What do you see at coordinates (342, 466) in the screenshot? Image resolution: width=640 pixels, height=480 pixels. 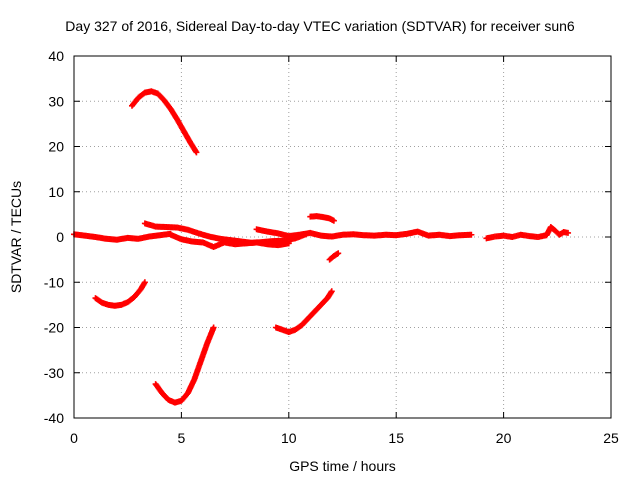 I see `x-axis-label: GPS time / hours` at bounding box center [342, 466].